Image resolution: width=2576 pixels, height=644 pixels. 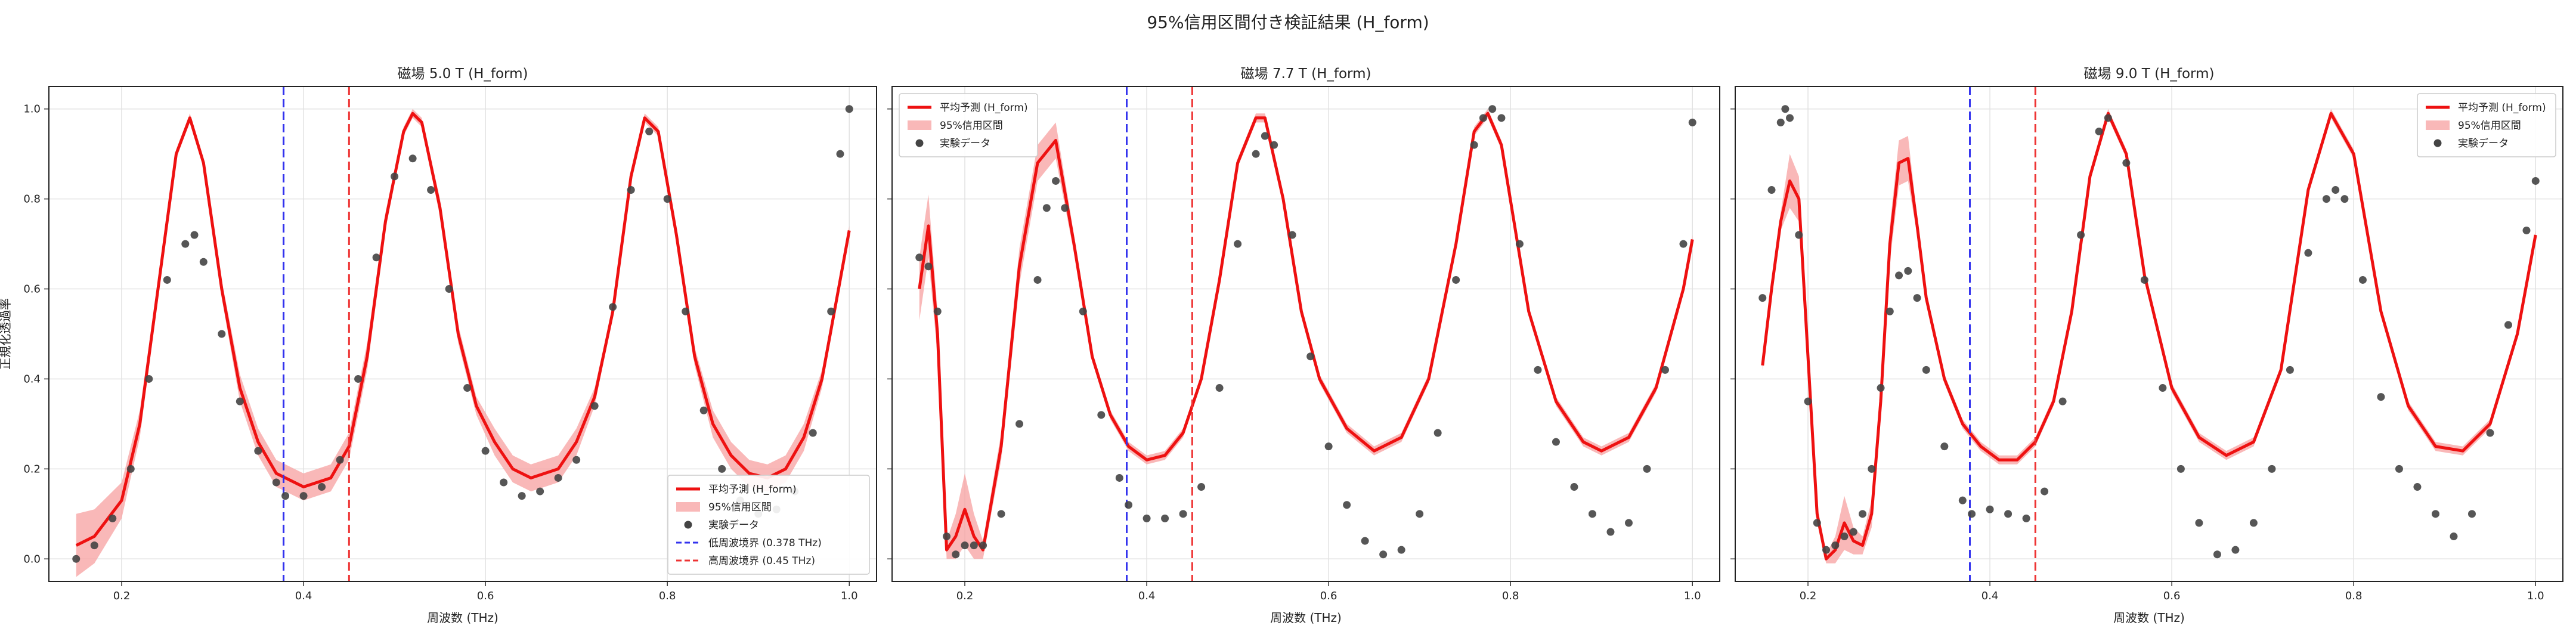 What do you see at coordinates (734, 525) in the screenshot?
I see `legend-label: 実験データ` at bounding box center [734, 525].